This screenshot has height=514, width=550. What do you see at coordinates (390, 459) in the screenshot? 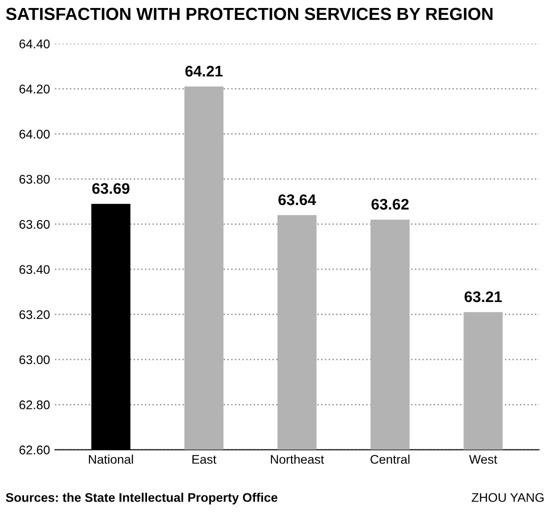
I see `x-tick-label: Central` at bounding box center [390, 459].